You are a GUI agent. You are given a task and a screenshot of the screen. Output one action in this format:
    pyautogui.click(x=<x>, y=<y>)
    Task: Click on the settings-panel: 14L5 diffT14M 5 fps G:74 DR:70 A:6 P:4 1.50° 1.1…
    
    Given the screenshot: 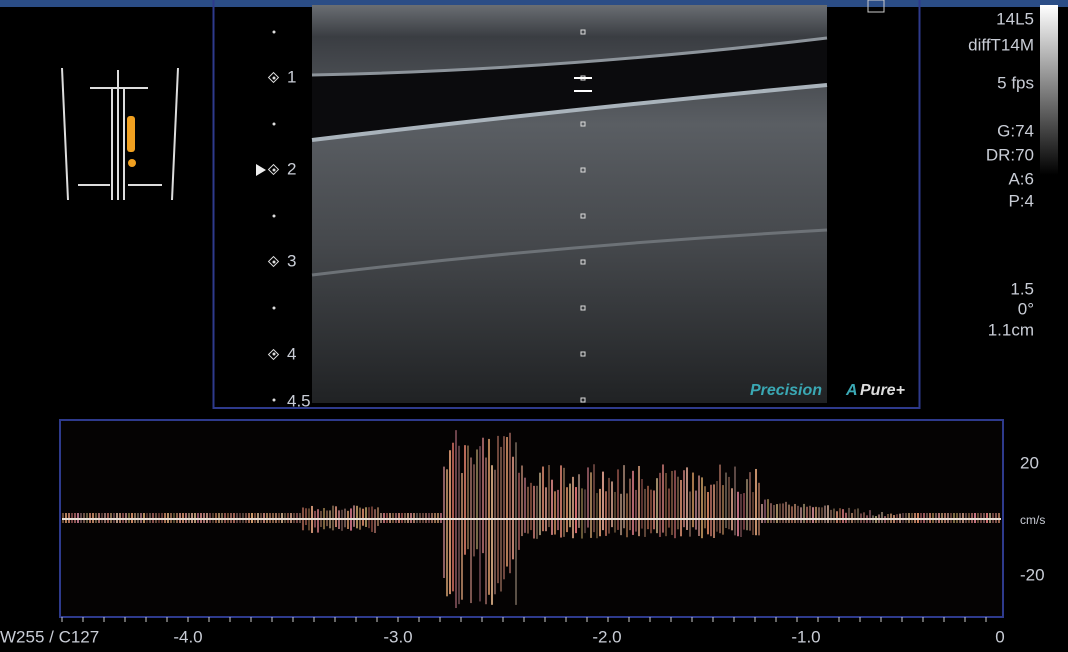 What is the action you would take?
    pyautogui.click(x=1001, y=174)
    